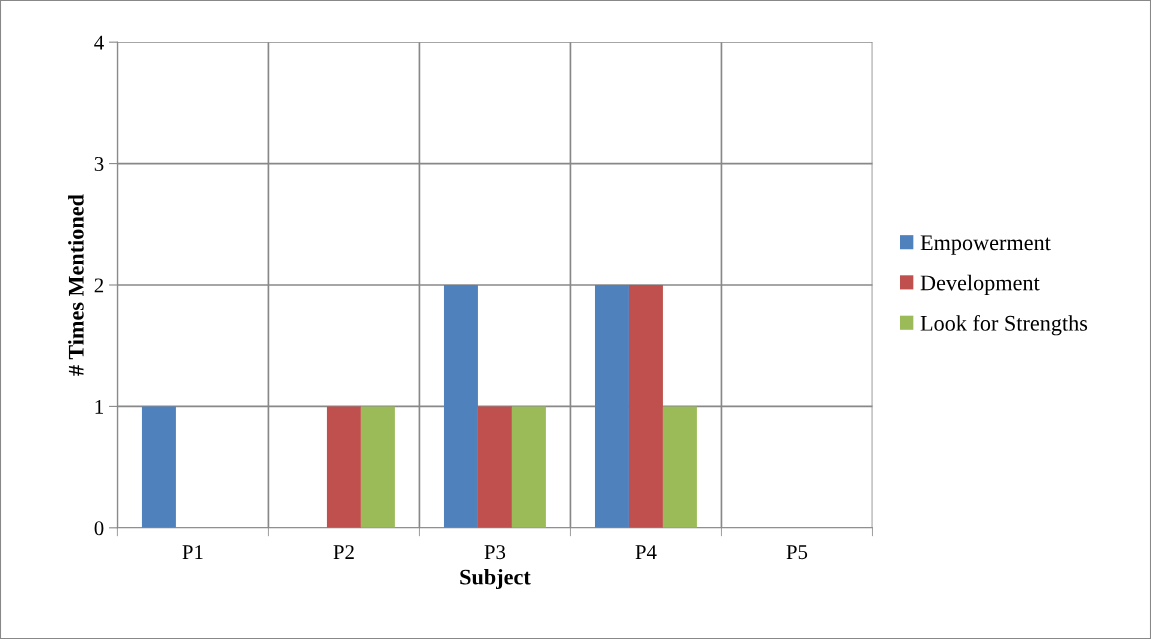 The width and height of the screenshot is (1151, 639). Describe the element at coordinates (343, 552) in the screenshot. I see `x-tick-label: P2` at that location.